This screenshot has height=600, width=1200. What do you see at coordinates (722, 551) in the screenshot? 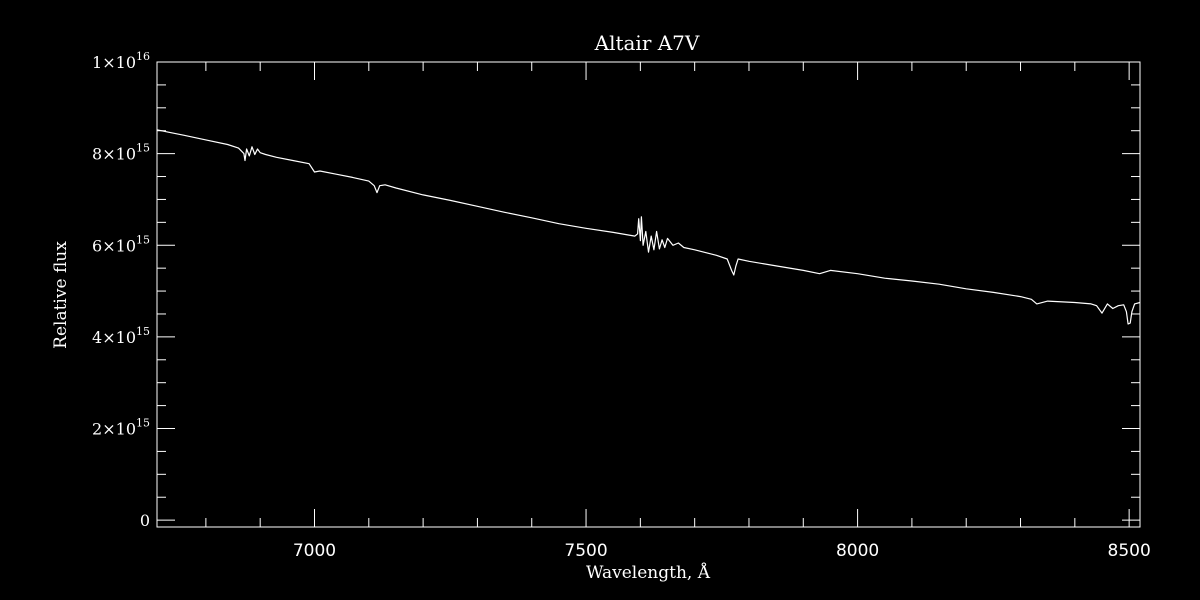
I see `x-axis-tick-labels: 7000 7500 8000 8500` at bounding box center [722, 551].